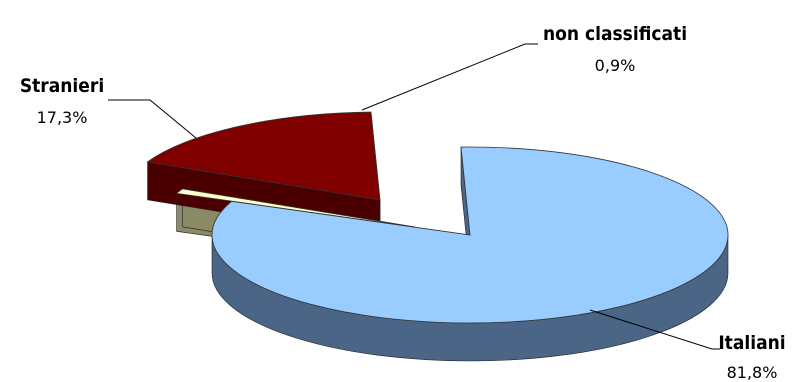 The image size is (792, 382). I want to click on label-value-italiani: 81,8%, so click(752, 372).